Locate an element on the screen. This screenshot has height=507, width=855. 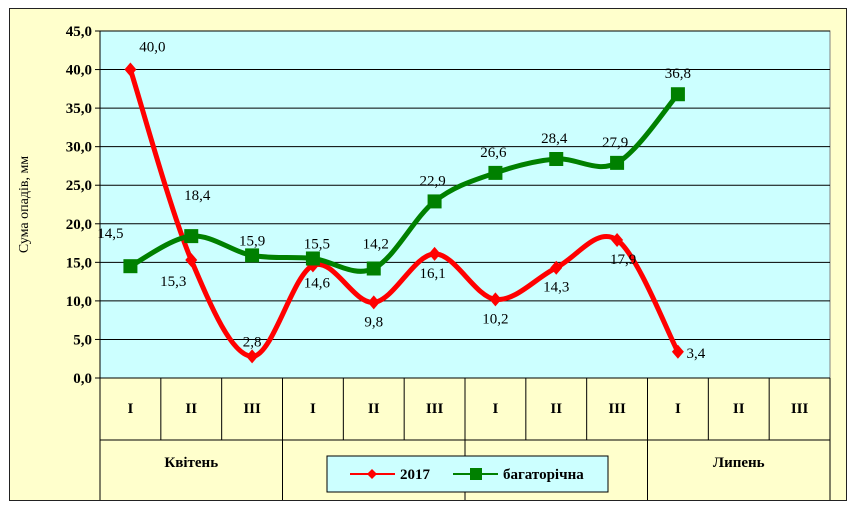
data-label: 15,3 is located at coordinates (173, 282).